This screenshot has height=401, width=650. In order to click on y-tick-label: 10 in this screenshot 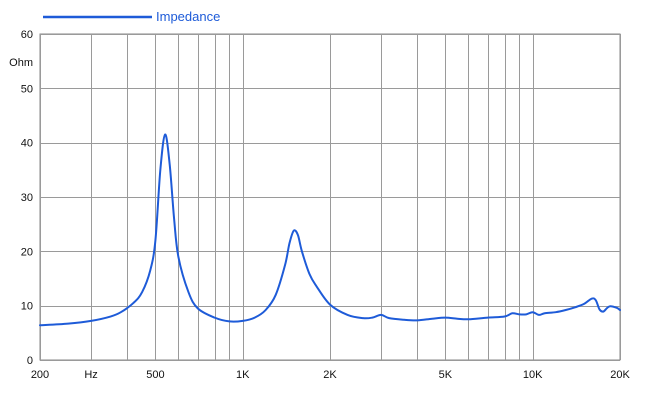, I will do `click(27, 307)`.